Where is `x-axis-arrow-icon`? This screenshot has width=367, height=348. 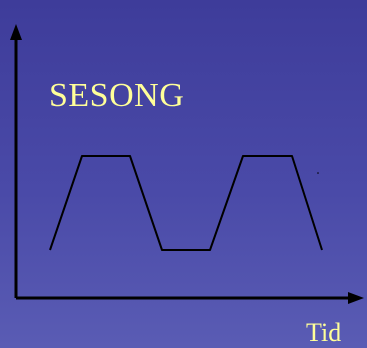 x-axis-arrow-icon is located at coordinates (356, 298).